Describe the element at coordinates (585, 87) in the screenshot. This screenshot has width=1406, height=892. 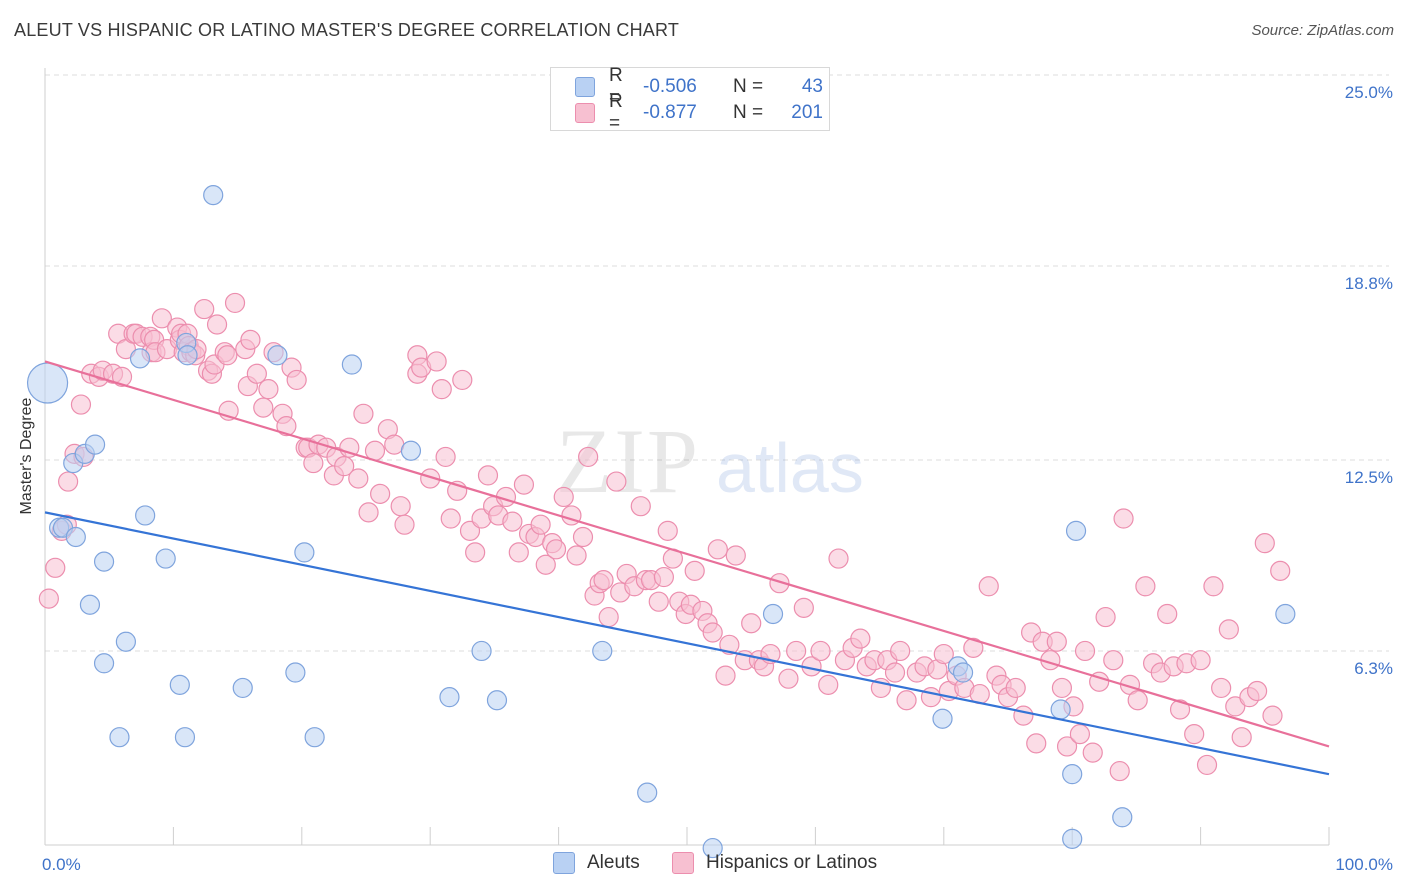
I see `aleut-swatch` at that location.